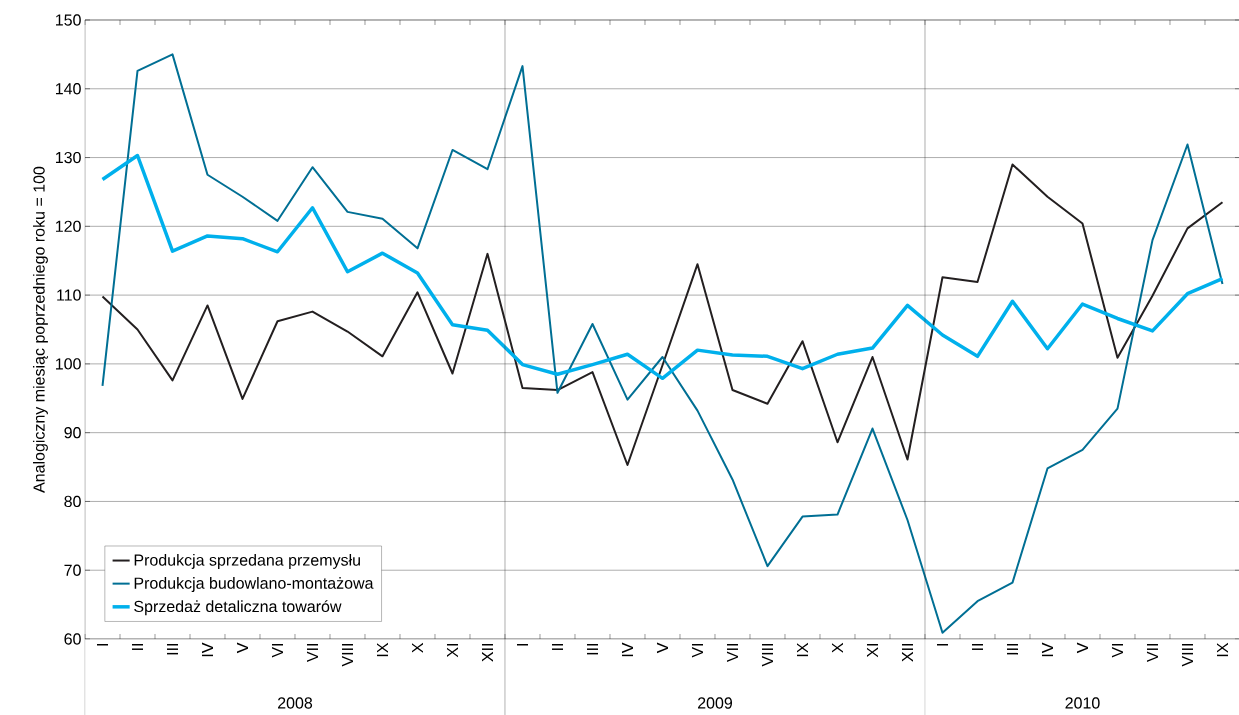 The height and width of the screenshot is (715, 1239). What do you see at coordinates (72, 570) in the screenshot?
I see `y-tick-label: 70` at bounding box center [72, 570].